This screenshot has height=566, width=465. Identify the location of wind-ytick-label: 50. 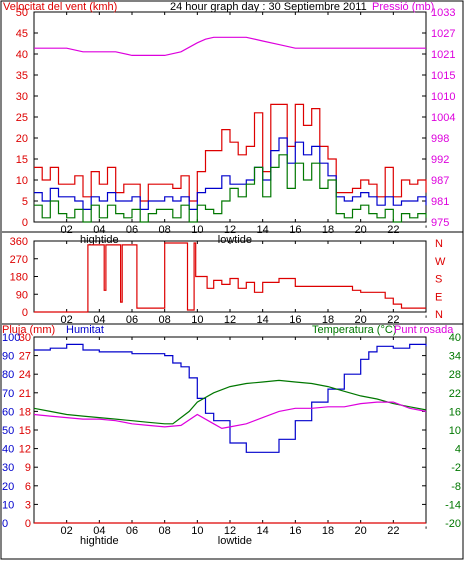
(22, 13).